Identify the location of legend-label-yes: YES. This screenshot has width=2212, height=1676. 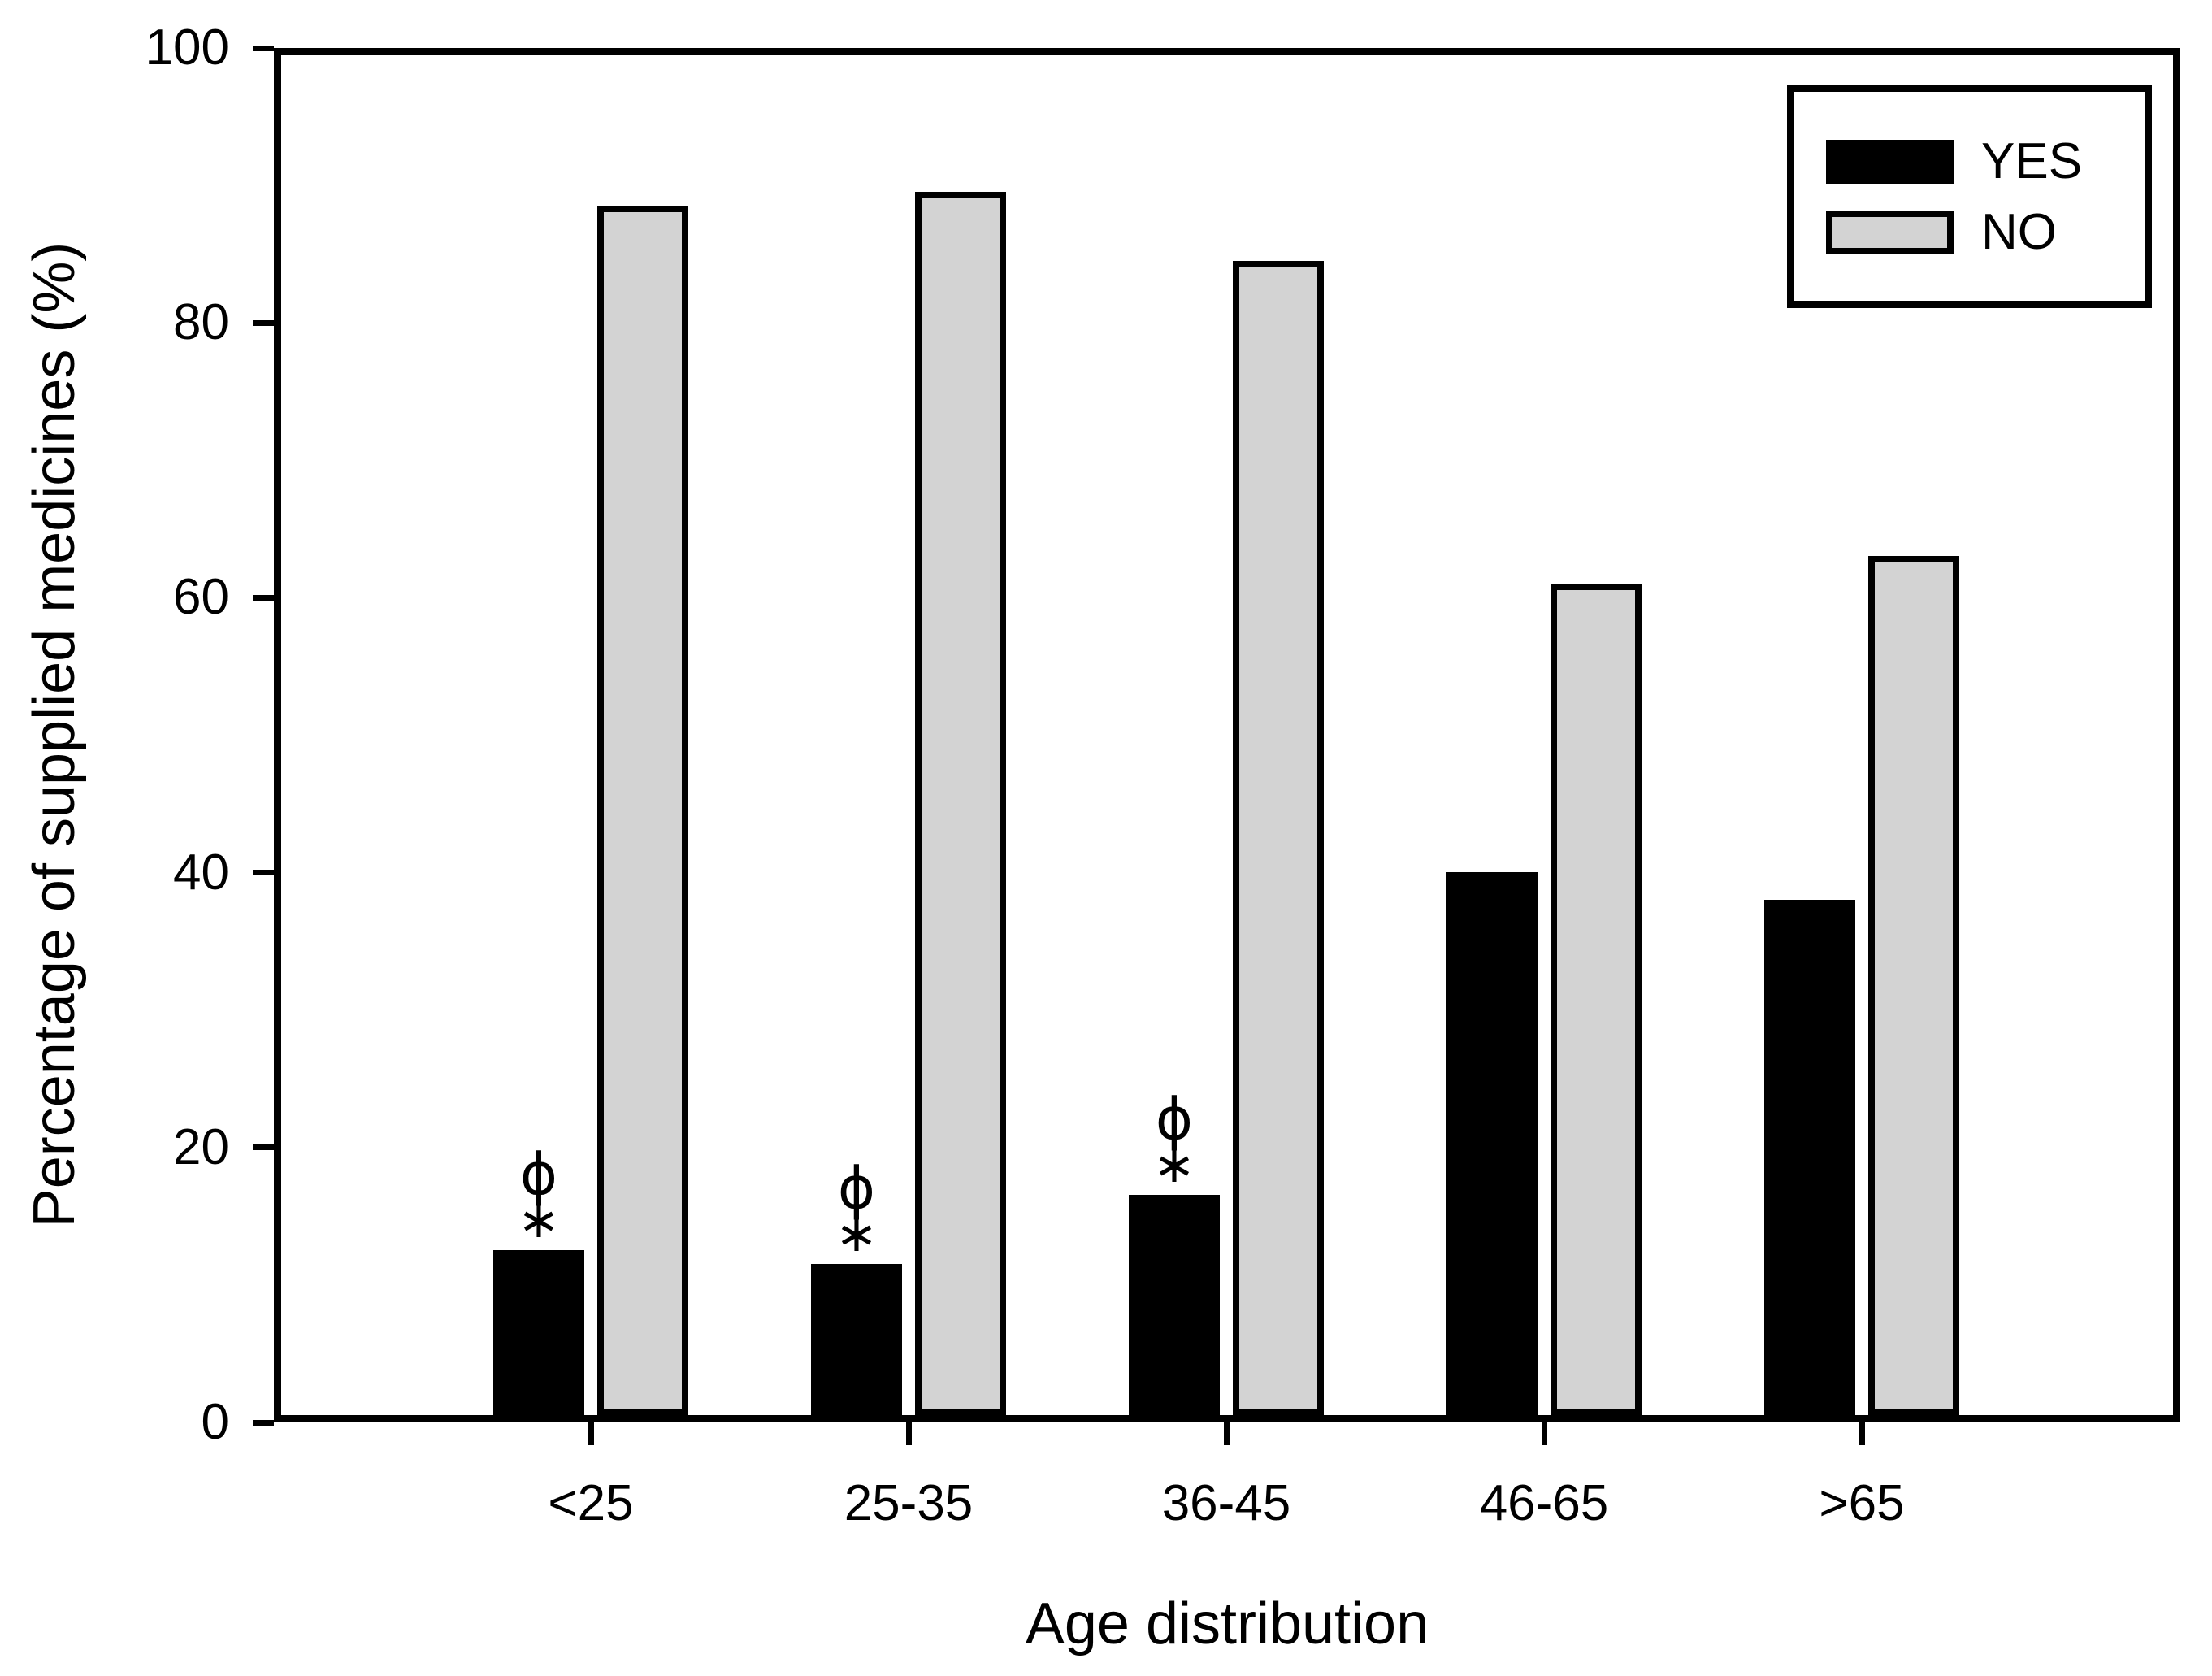
(2032, 161).